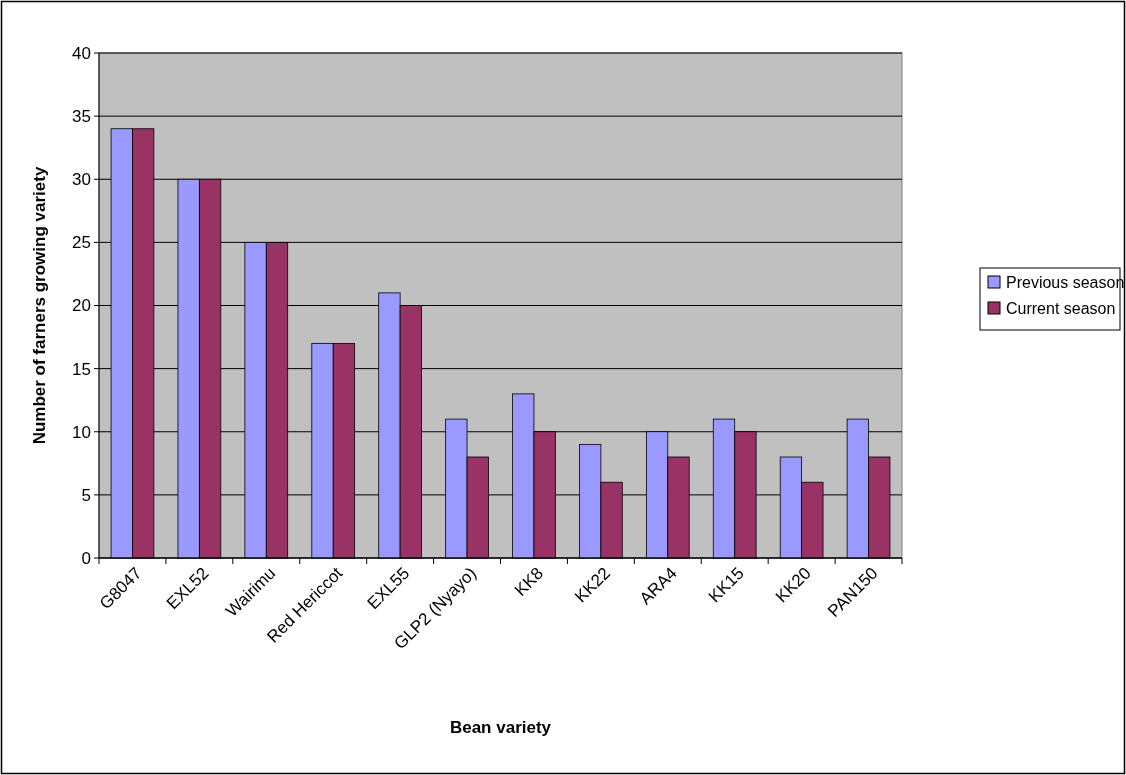  I want to click on y-tick-label: 0, so click(86, 558).